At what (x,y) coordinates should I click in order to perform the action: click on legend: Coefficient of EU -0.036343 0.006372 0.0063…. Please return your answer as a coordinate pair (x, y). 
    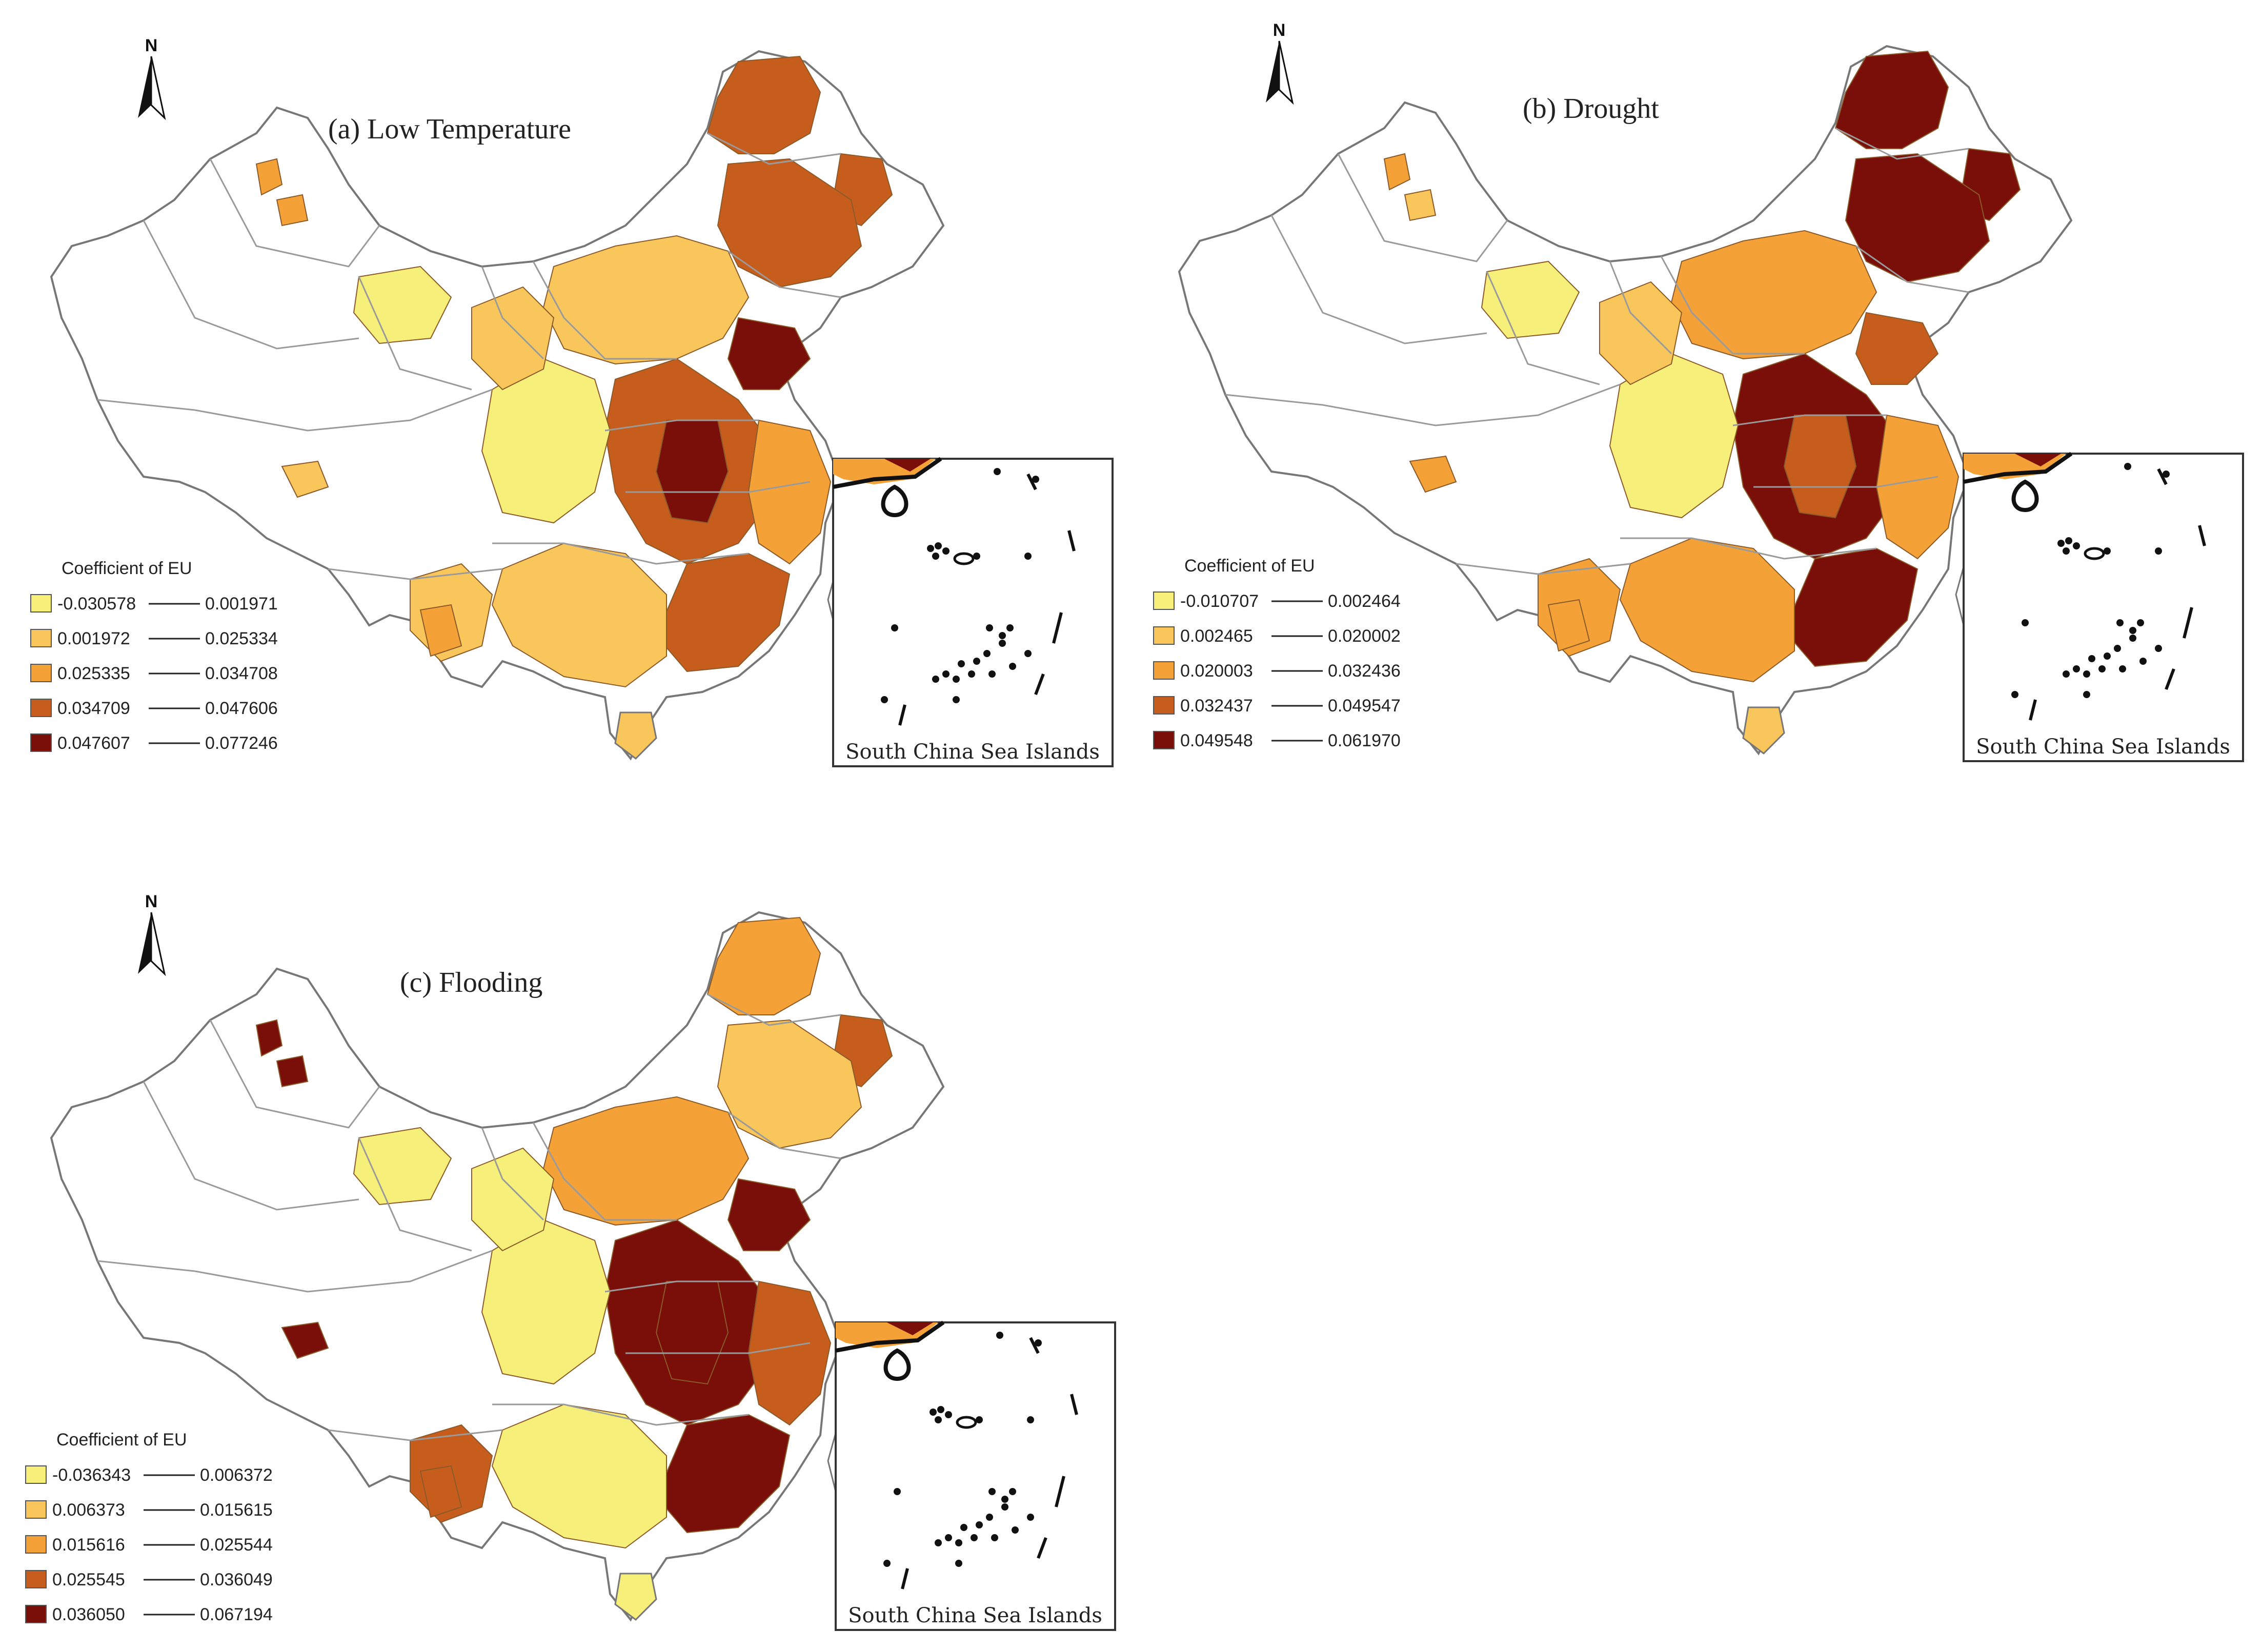
    Looking at the image, I should click on (149, 1527).